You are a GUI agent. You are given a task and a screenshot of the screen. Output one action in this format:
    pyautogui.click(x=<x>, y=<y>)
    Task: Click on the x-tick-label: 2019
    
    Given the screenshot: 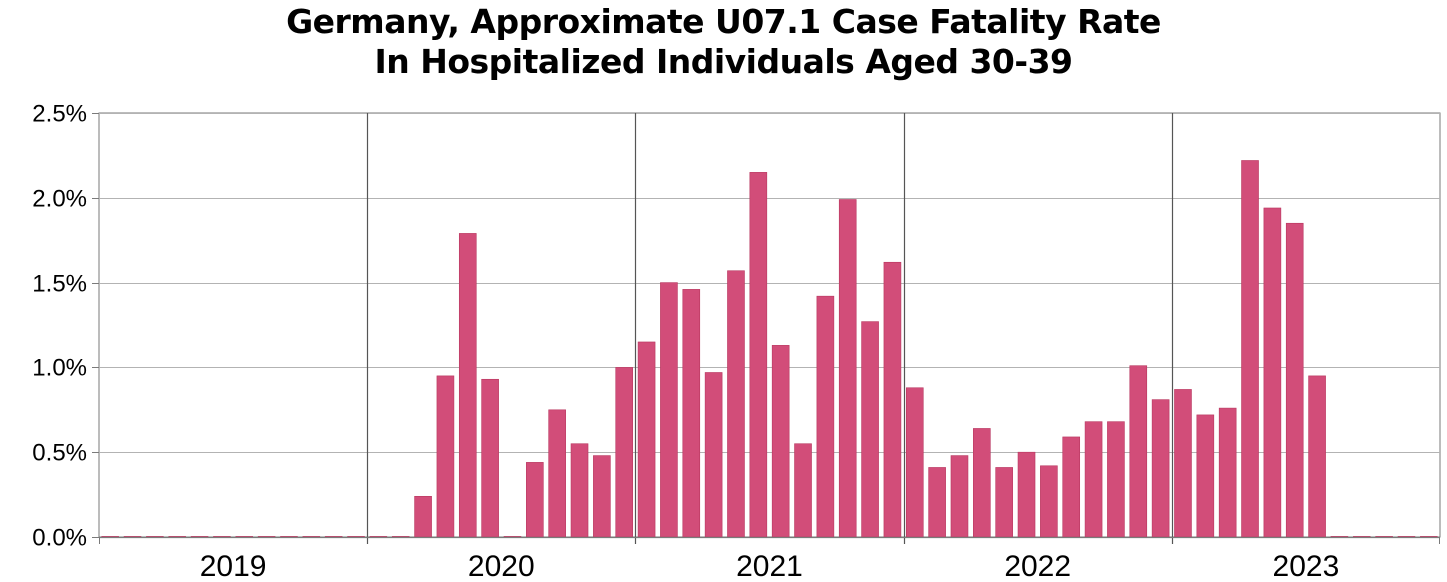 What is the action you would take?
    pyautogui.click(x=233, y=566)
    